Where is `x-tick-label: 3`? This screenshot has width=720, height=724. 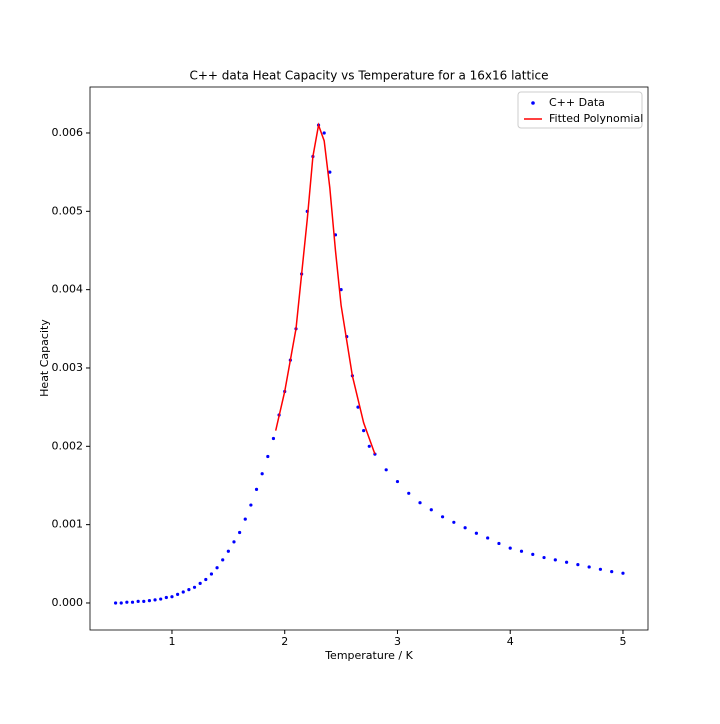 x-tick-label: 3 is located at coordinates (397, 641).